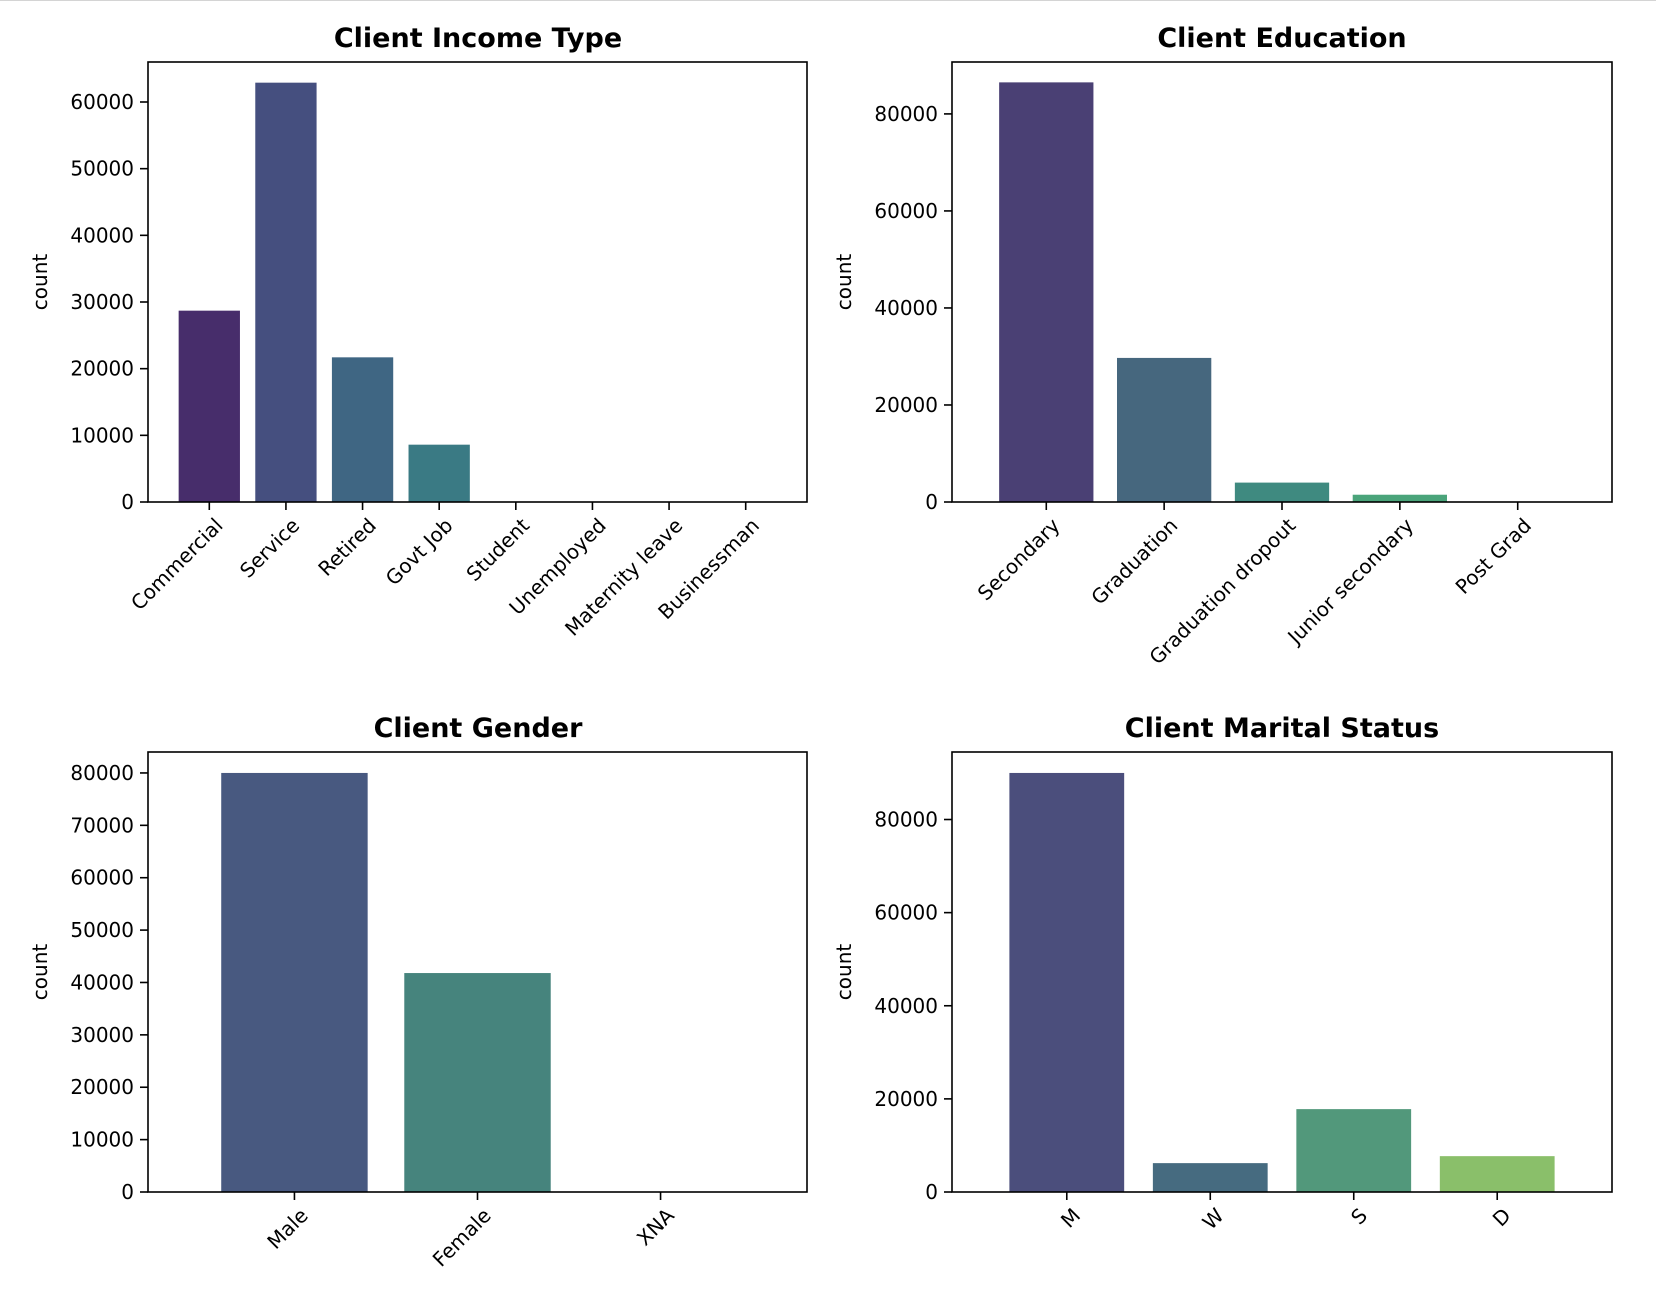  What do you see at coordinates (1070, 1217) in the screenshot?
I see `x-tick-label: M` at bounding box center [1070, 1217].